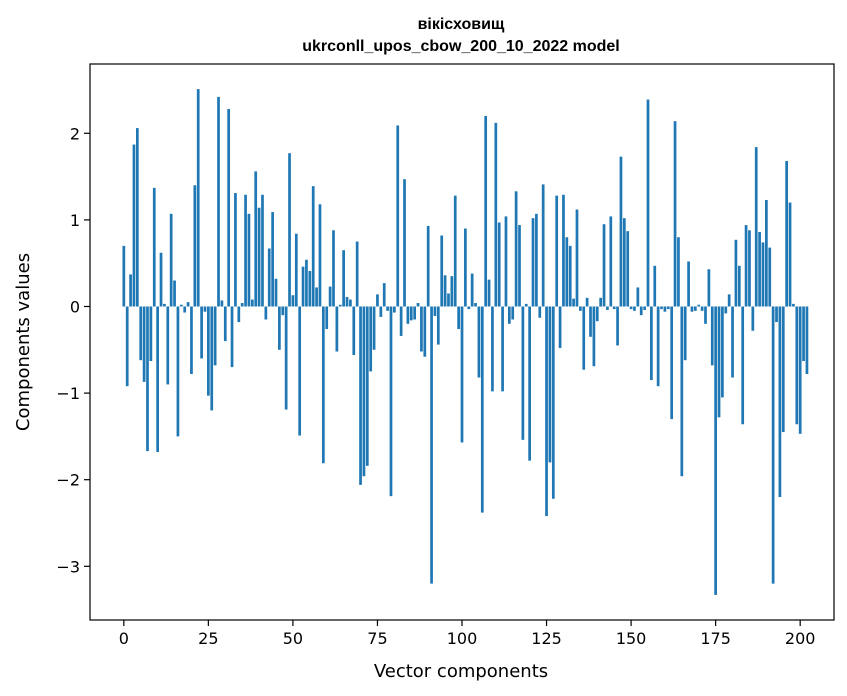  I want to click on y-tick-label: 0, so click(75, 306).